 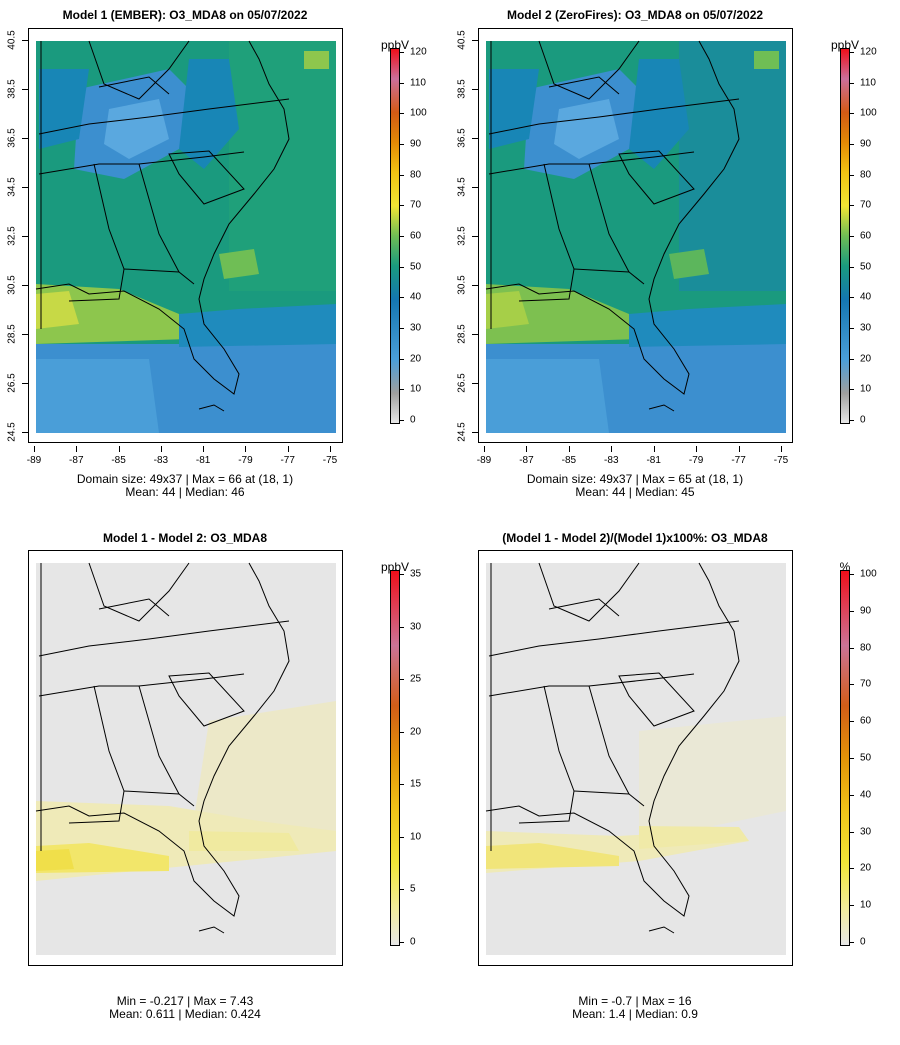 What do you see at coordinates (462, 89) in the screenshot?
I see `y-tick-label: 38.5` at bounding box center [462, 89].